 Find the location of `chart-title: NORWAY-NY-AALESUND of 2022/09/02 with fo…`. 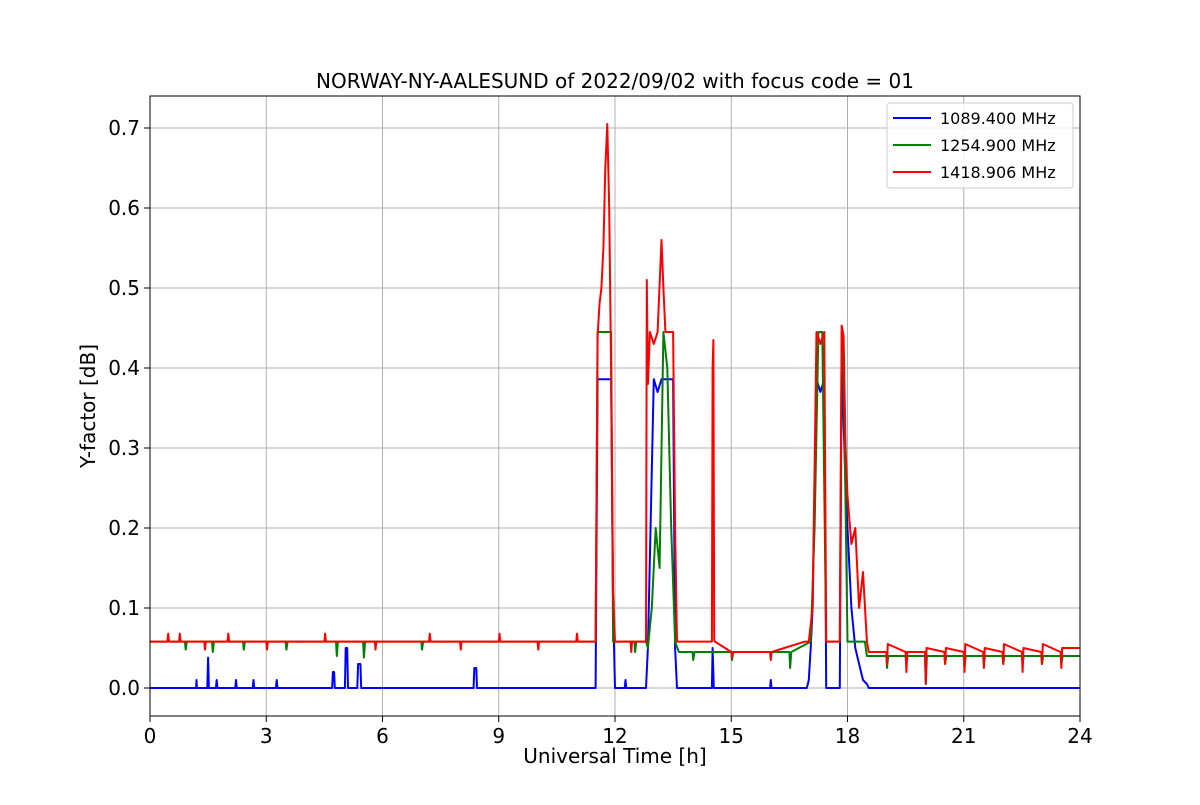

chart-title: NORWAY-NY-AALESUND of 2022/09/02 with fo… is located at coordinates (615, 81).